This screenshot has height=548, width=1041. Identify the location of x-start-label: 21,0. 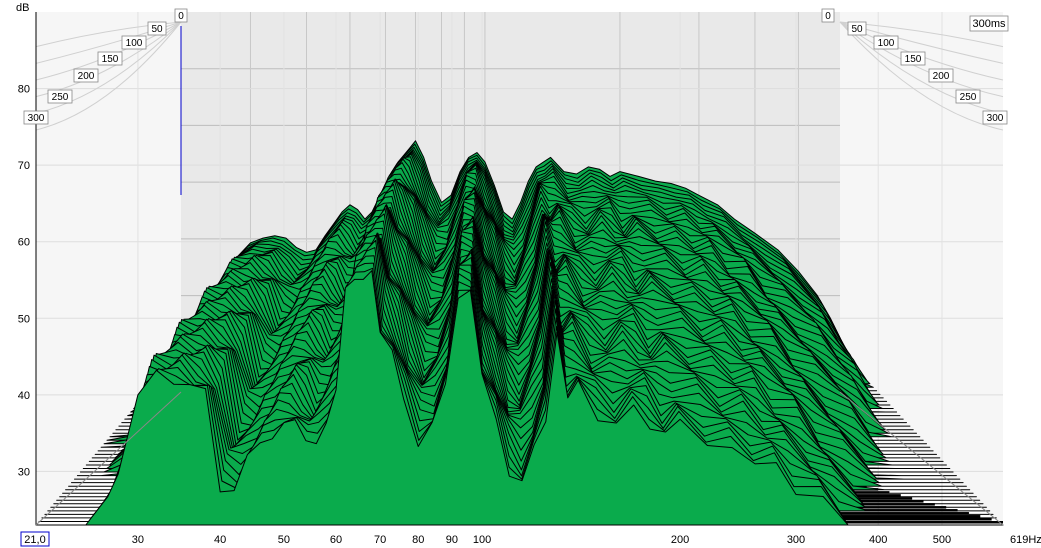
(34, 540).